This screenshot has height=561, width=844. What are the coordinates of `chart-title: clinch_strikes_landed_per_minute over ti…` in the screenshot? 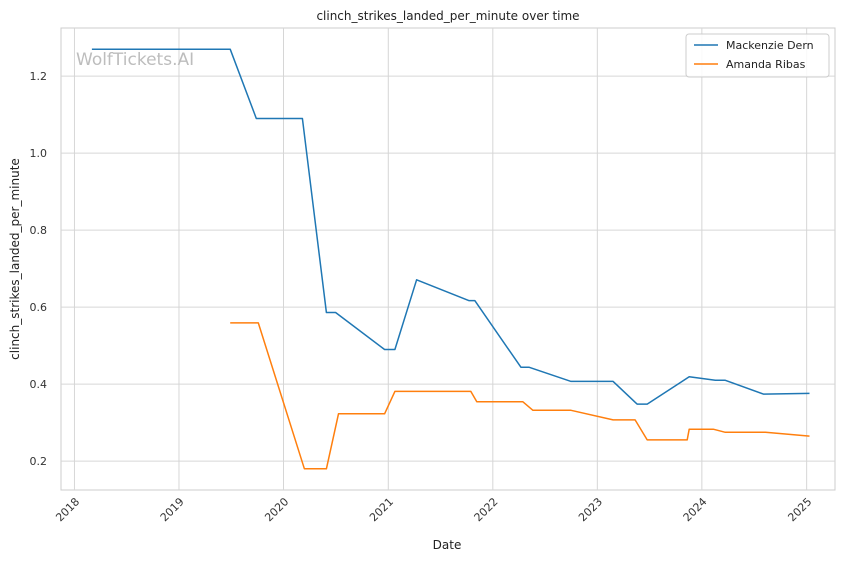 It's located at (447, 16).